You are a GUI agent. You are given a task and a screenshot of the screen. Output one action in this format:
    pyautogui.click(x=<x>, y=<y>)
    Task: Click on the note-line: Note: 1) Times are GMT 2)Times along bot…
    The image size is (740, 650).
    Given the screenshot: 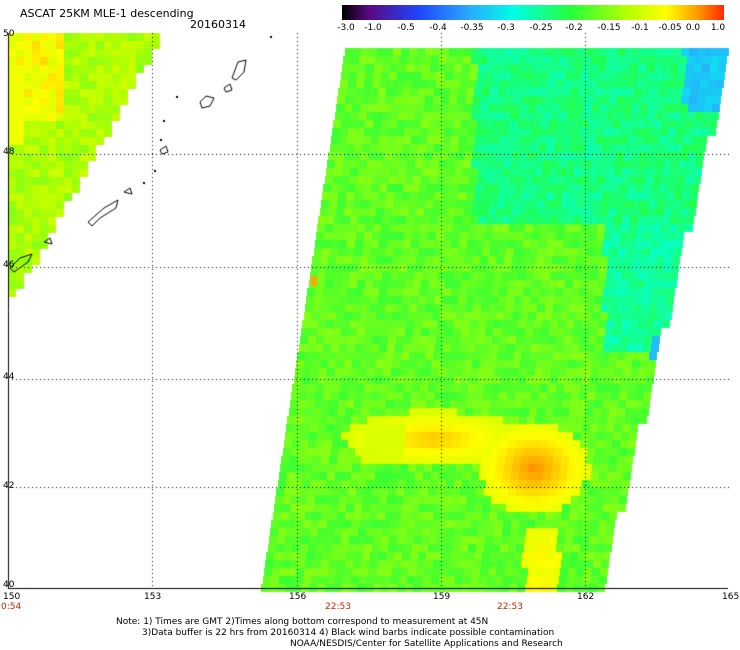 What is the action you would take?
    pyautogui.click(x=302, y=622)
    